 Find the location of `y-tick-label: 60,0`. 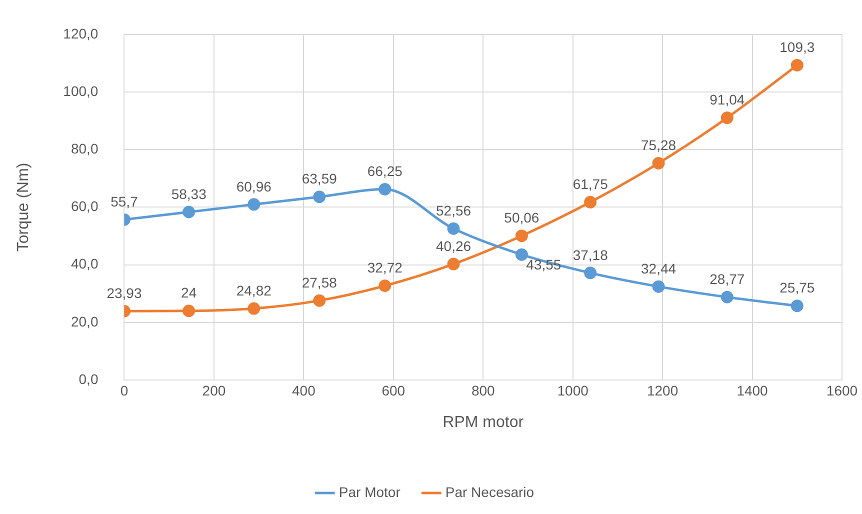

y-tick-label: 60,0 is located at coordinates (84, 206).